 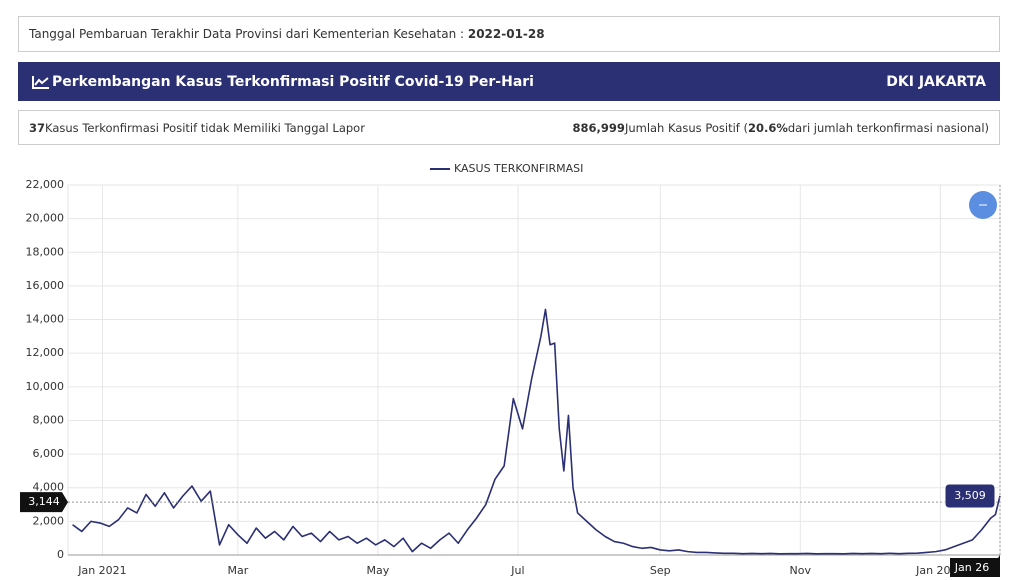 What do you see at coordinates (45, 386) in the screenshot?
I see `y-tick-label: 10,000` at bounding box center [45, 386].